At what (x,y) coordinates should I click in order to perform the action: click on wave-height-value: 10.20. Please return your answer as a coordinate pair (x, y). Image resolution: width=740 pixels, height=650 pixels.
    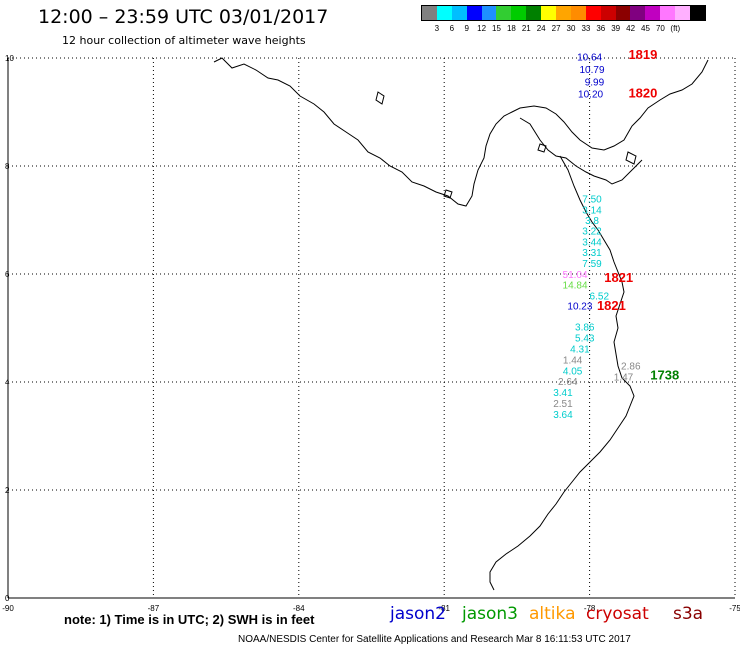
    Looking at the image, I should click on (590, 94).